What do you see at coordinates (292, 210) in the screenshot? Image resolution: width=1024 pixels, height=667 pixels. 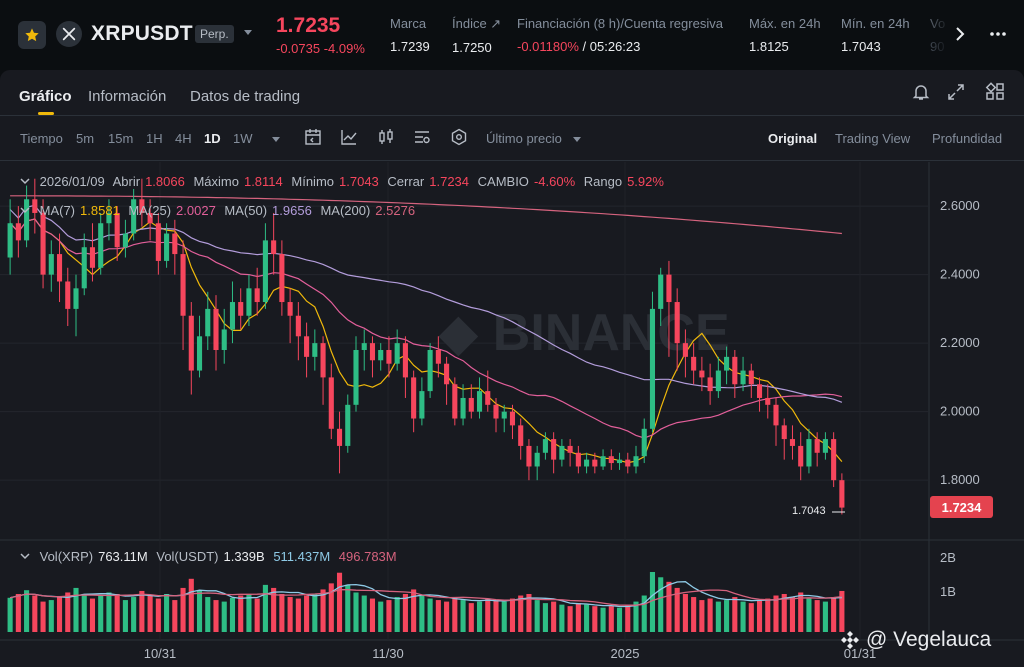 I see `legend-ma50: 1.9656` at bounding box center [292, 210].